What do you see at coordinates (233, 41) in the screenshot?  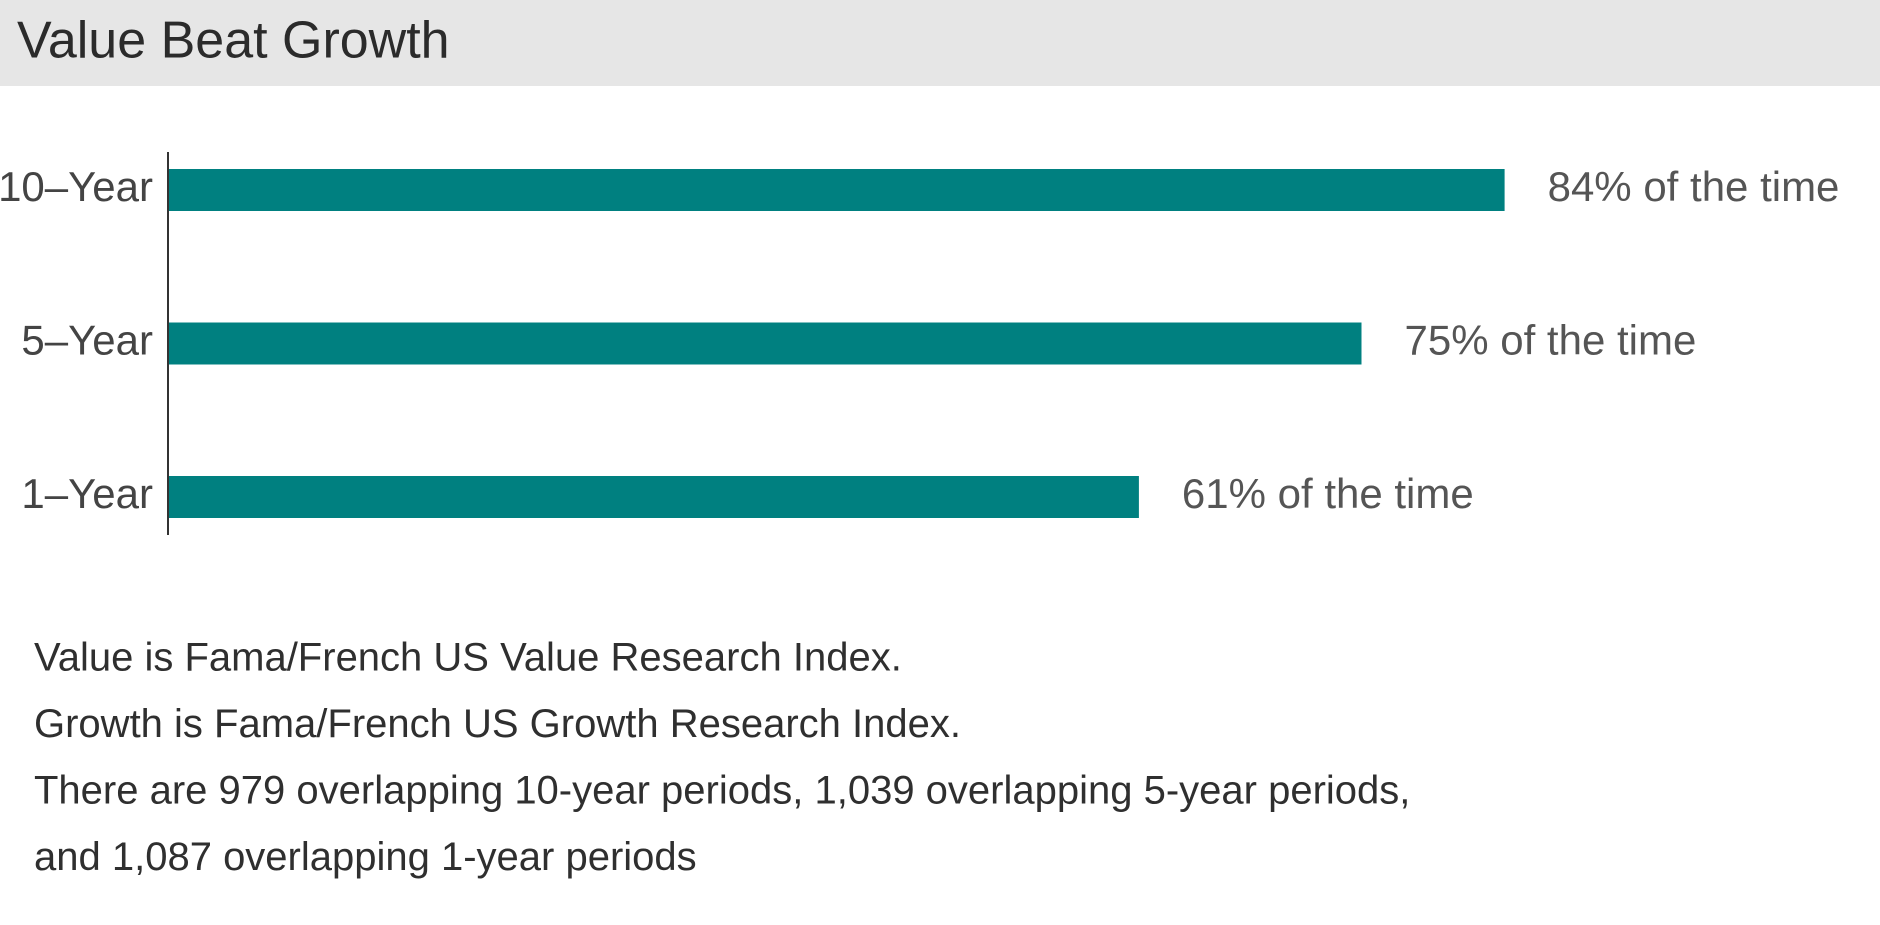 I see `chart-title: Value Beat Growth` at bounding box center [233, 41].